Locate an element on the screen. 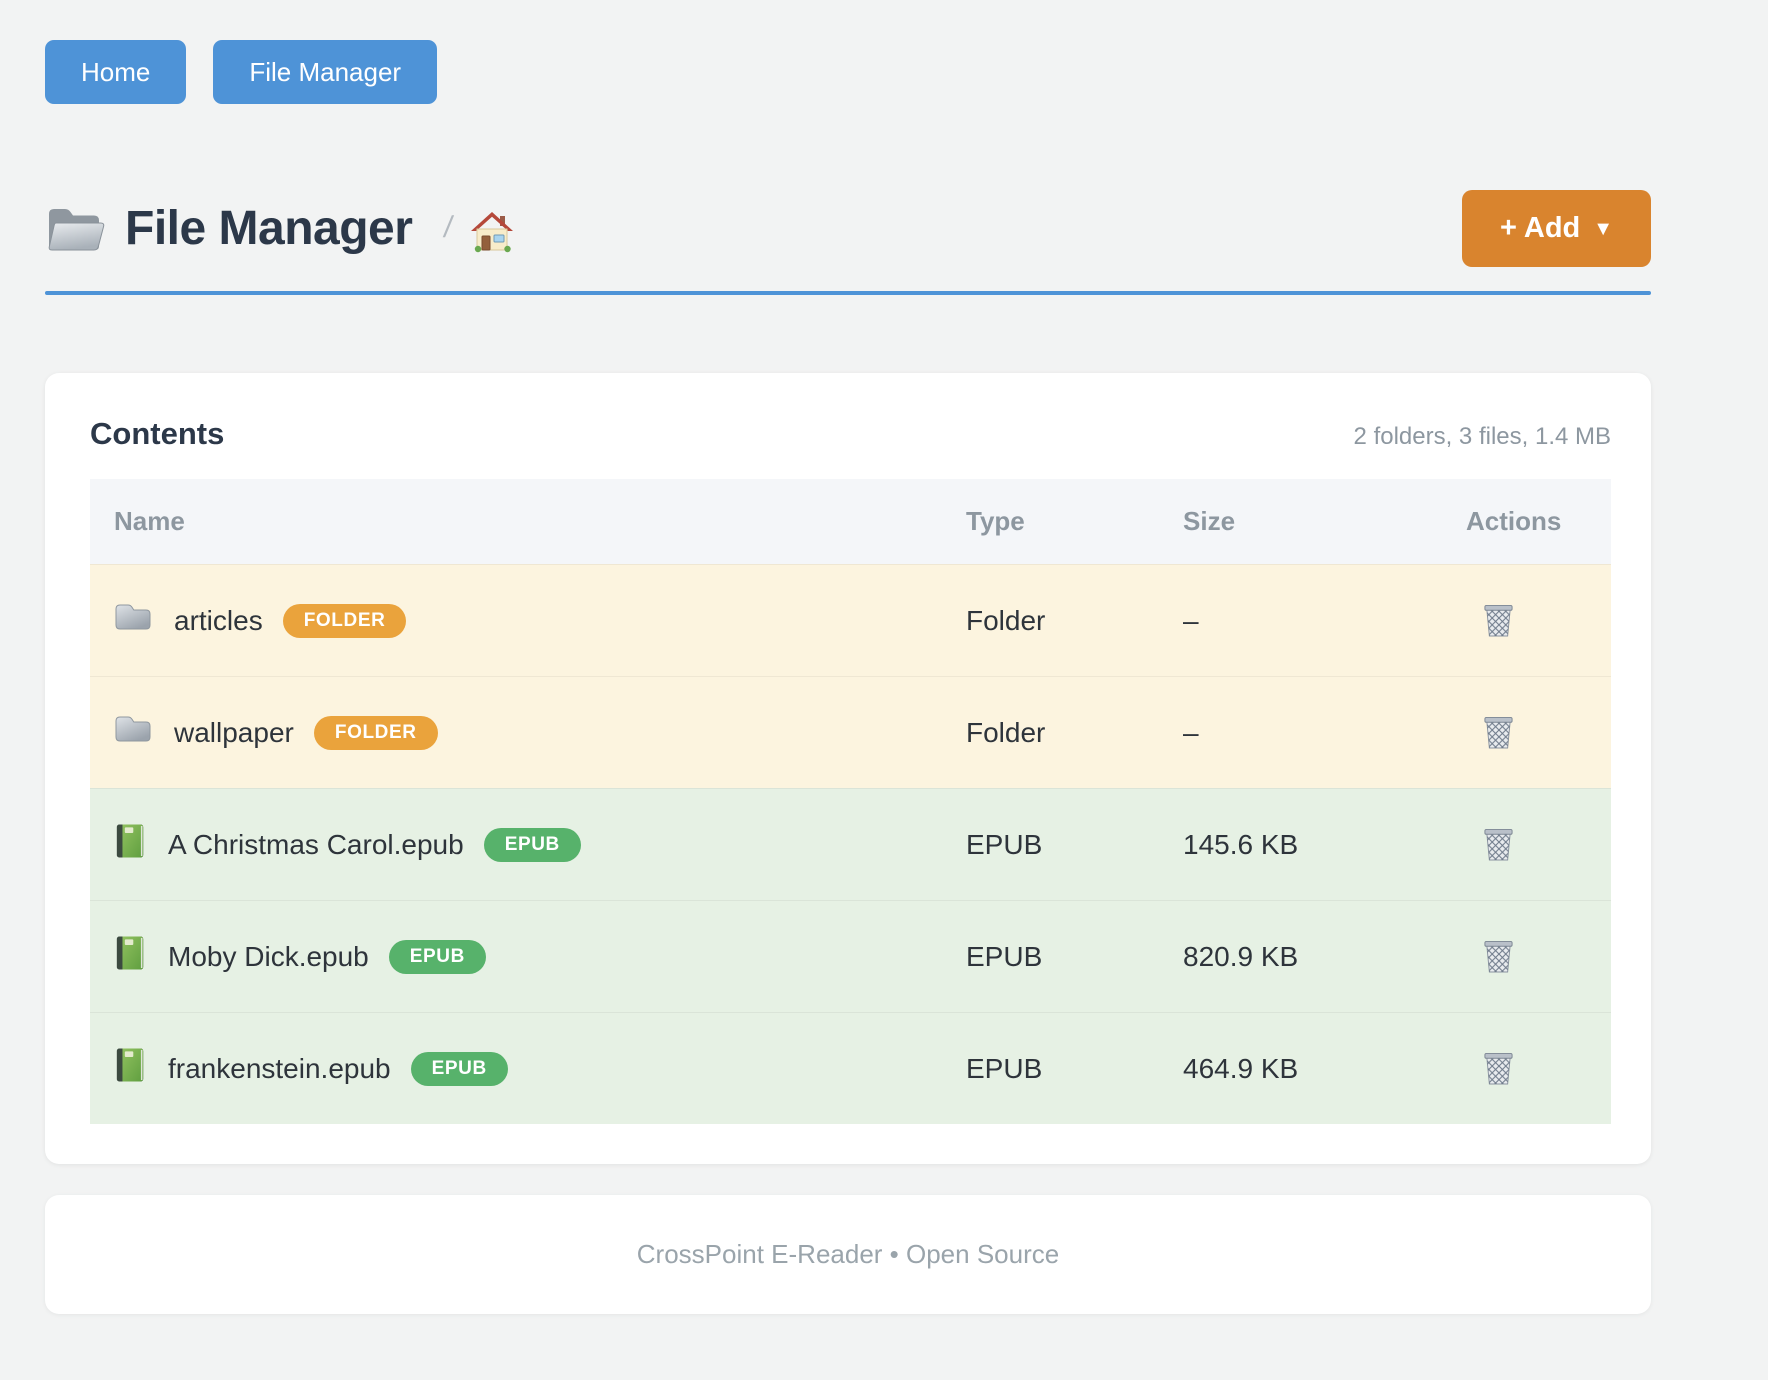 This screenshot has height=1380, width=1768. table-row: wallpaper FOLDER Folder – is located at coordinates (850, 732).